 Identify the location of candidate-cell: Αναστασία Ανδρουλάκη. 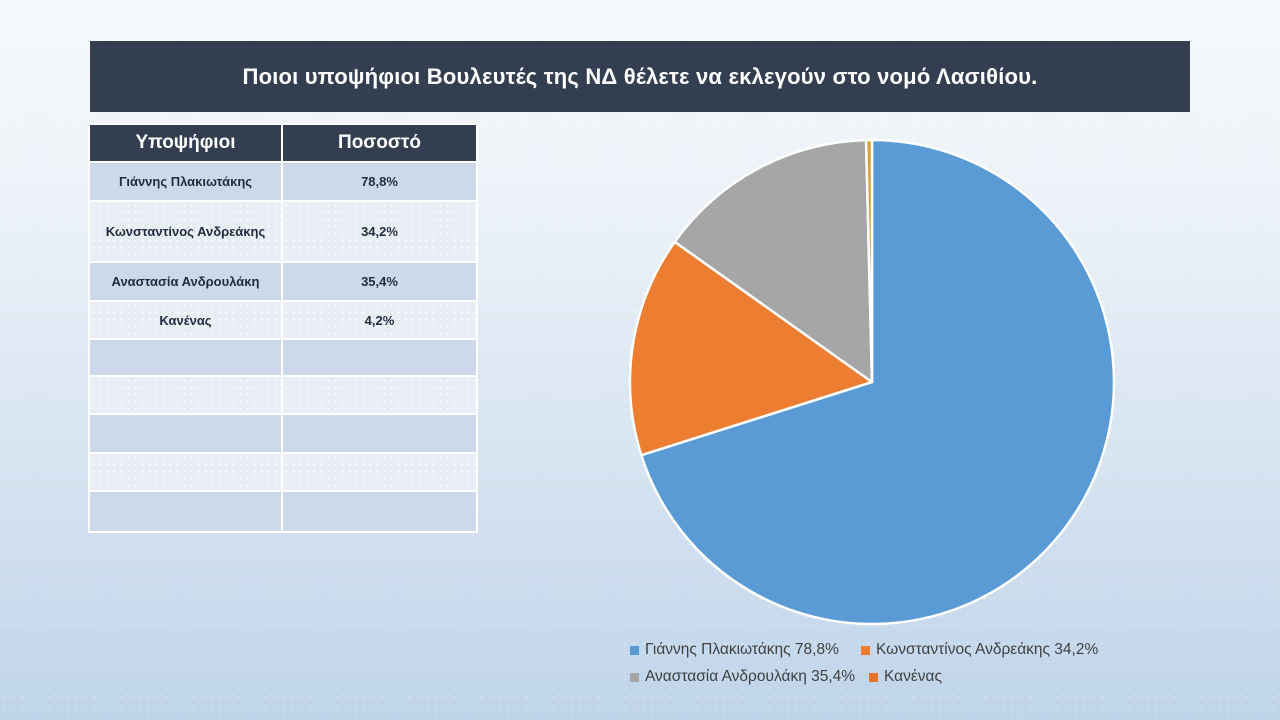
(186, 281).